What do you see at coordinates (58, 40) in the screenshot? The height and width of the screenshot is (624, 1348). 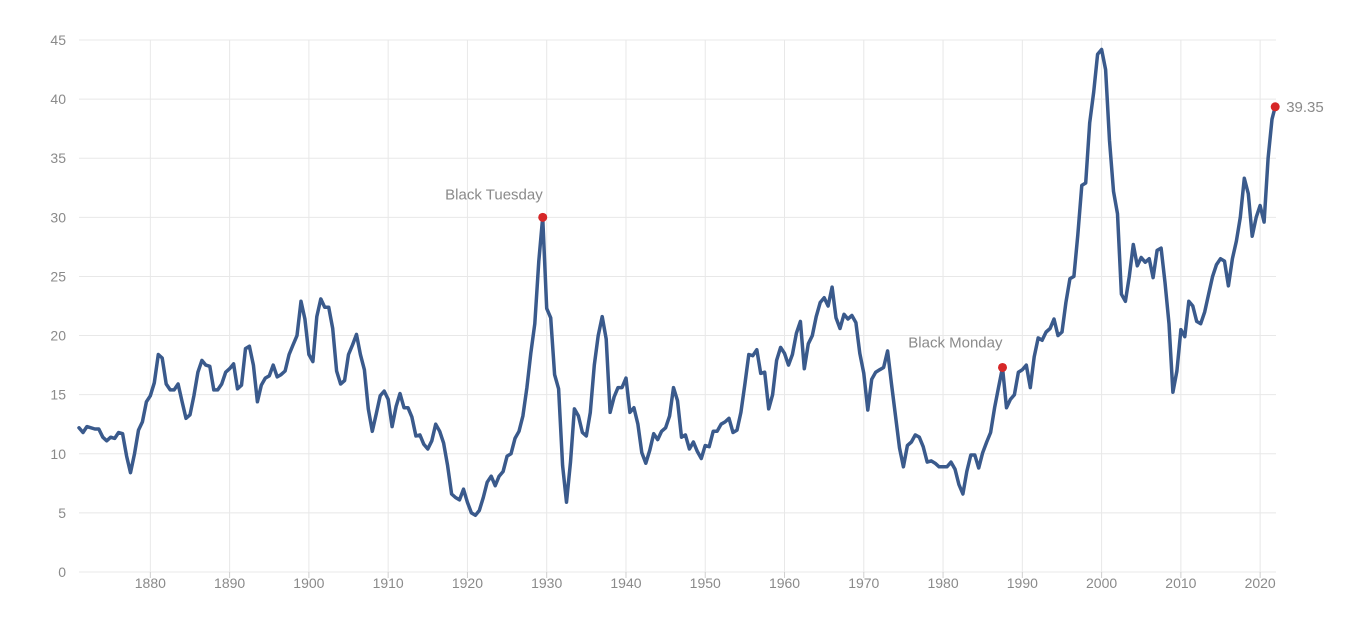 I see `y-tick-label: 45` at bounding box center [58, 40].